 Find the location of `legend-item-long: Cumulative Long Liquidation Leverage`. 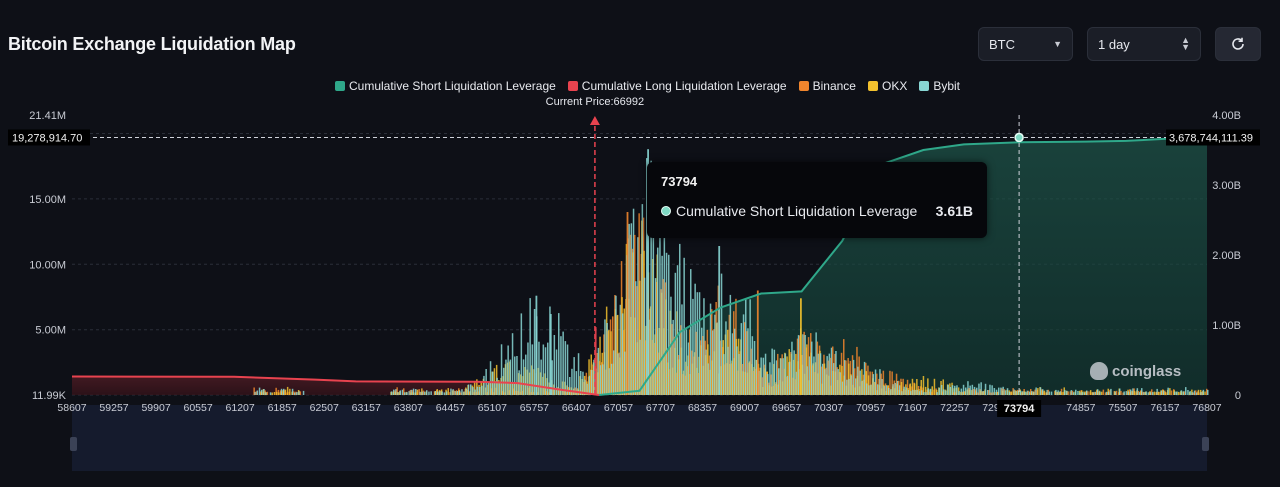

legend-item-long: Cumulative Long Liquidation Leverage is located at coordinates (677, 86).